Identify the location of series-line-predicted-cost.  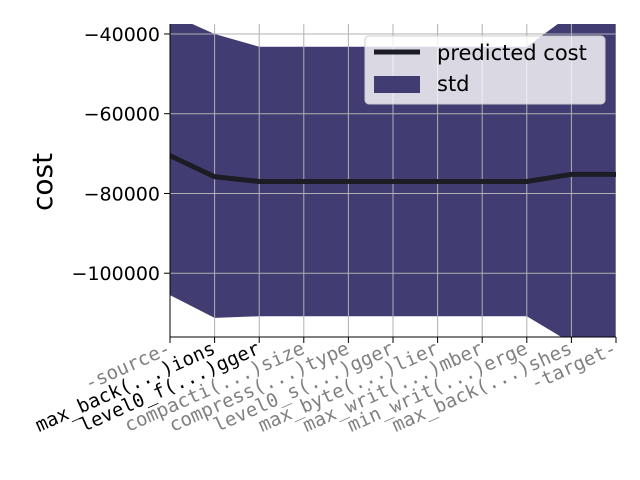
(393, 168).